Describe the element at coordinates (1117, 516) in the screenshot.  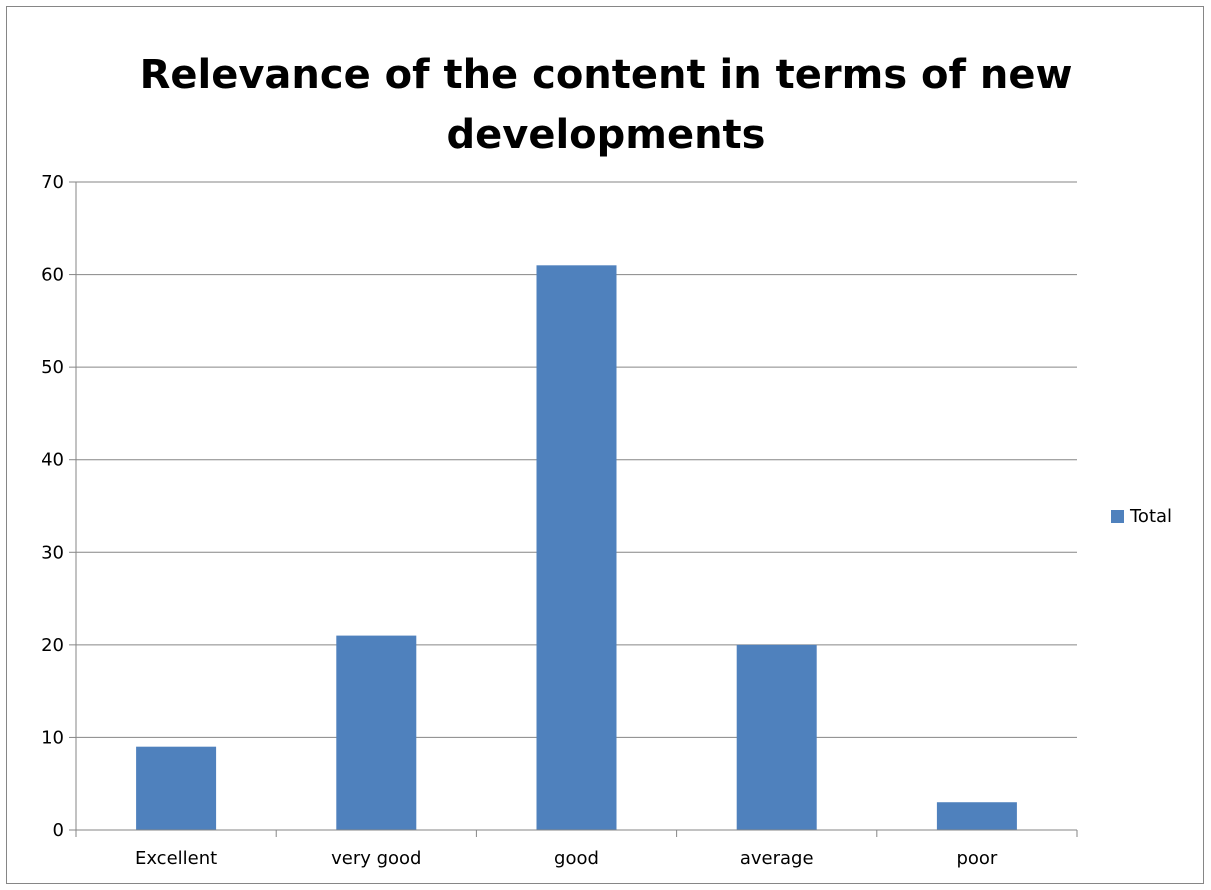
I see `legend-swatch` at that location.